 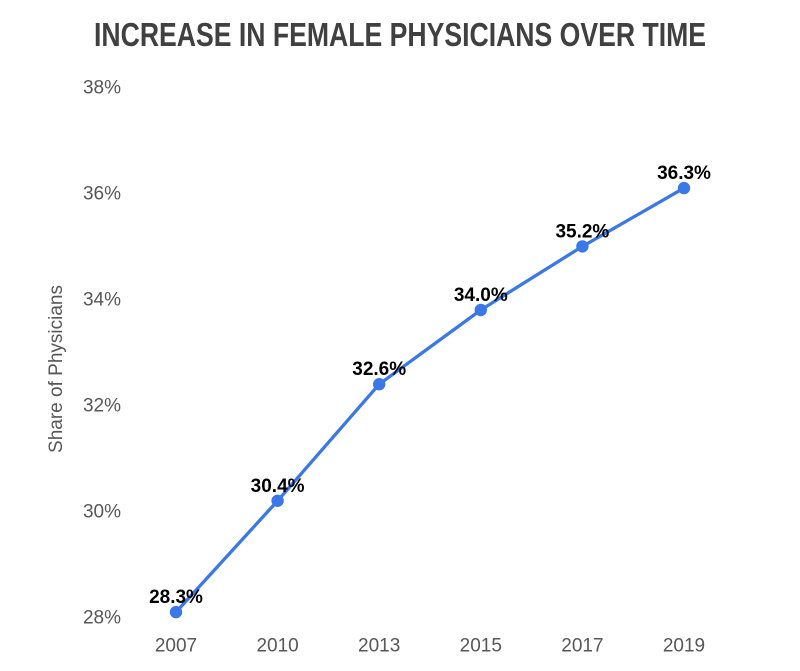 What do you see at coordinates (102, 406) in the screenshot?
I see `y-axis-tick-label: 32%` at bounding box center [102, 406].